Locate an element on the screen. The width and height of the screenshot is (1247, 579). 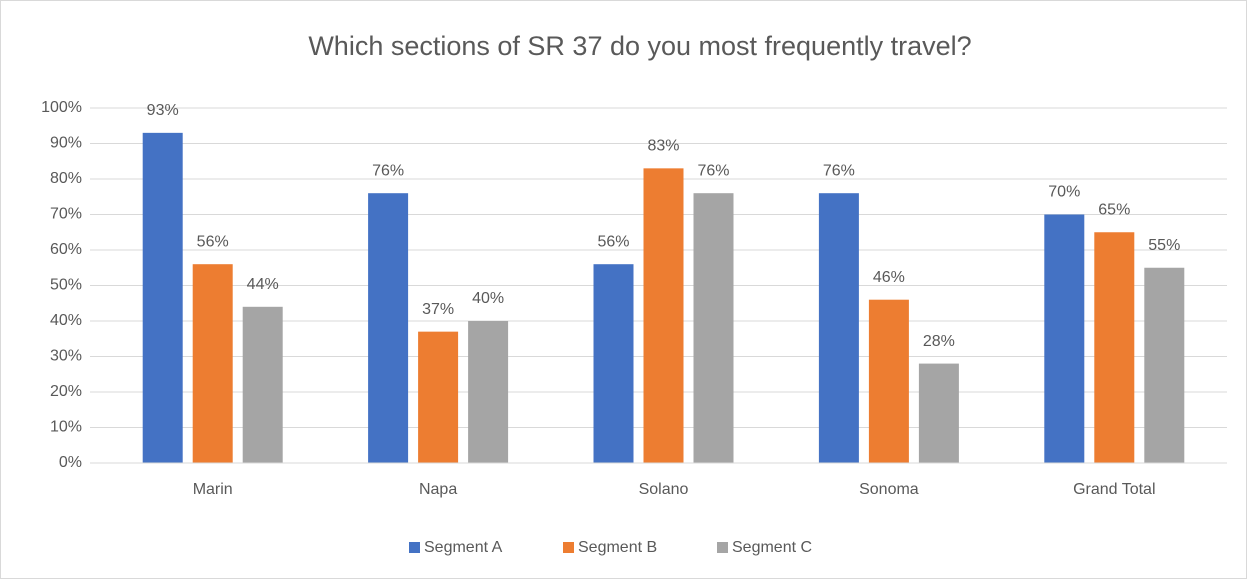
y-tick-label: 90% is located at coordinates (66, 143).